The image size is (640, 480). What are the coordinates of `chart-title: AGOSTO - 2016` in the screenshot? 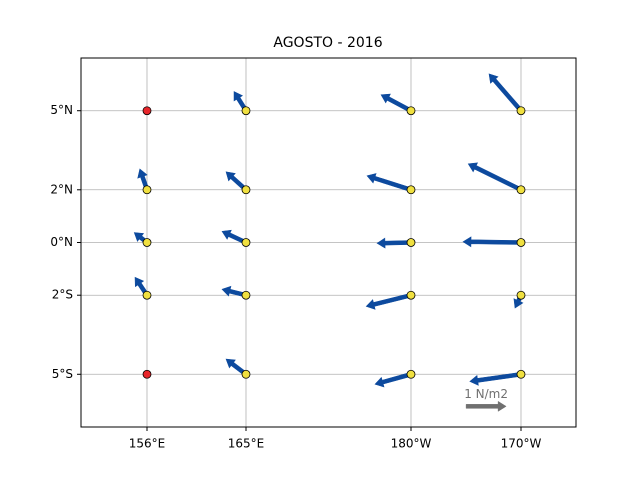 It's located at (327, 43).